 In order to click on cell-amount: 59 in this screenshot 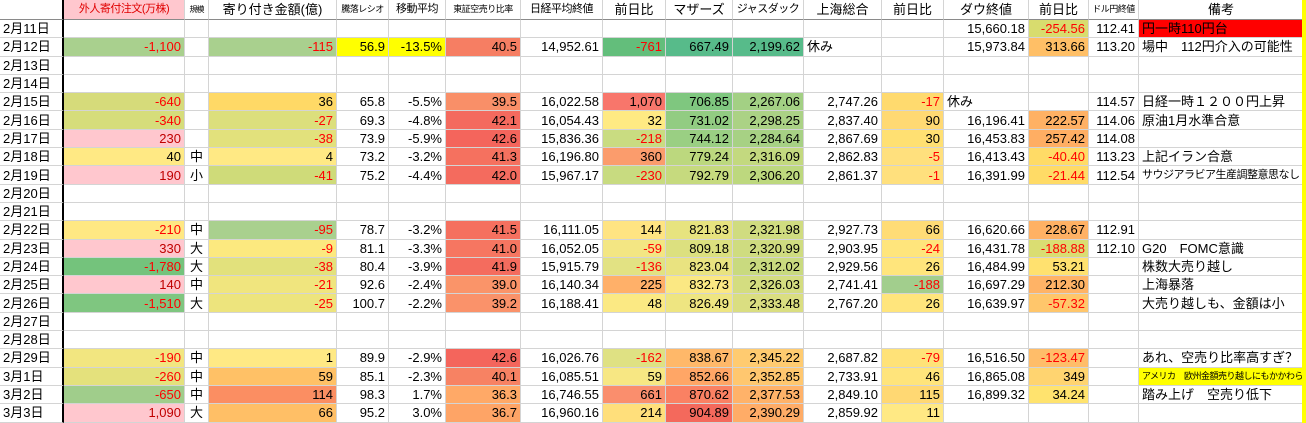, I will do `click(273, 376)`.